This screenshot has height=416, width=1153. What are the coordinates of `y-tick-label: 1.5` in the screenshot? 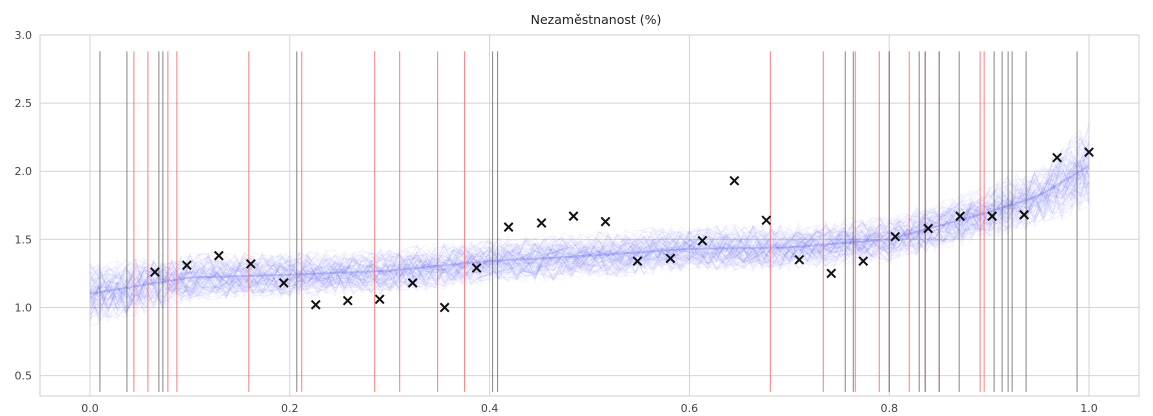 It's located at (24, 239).